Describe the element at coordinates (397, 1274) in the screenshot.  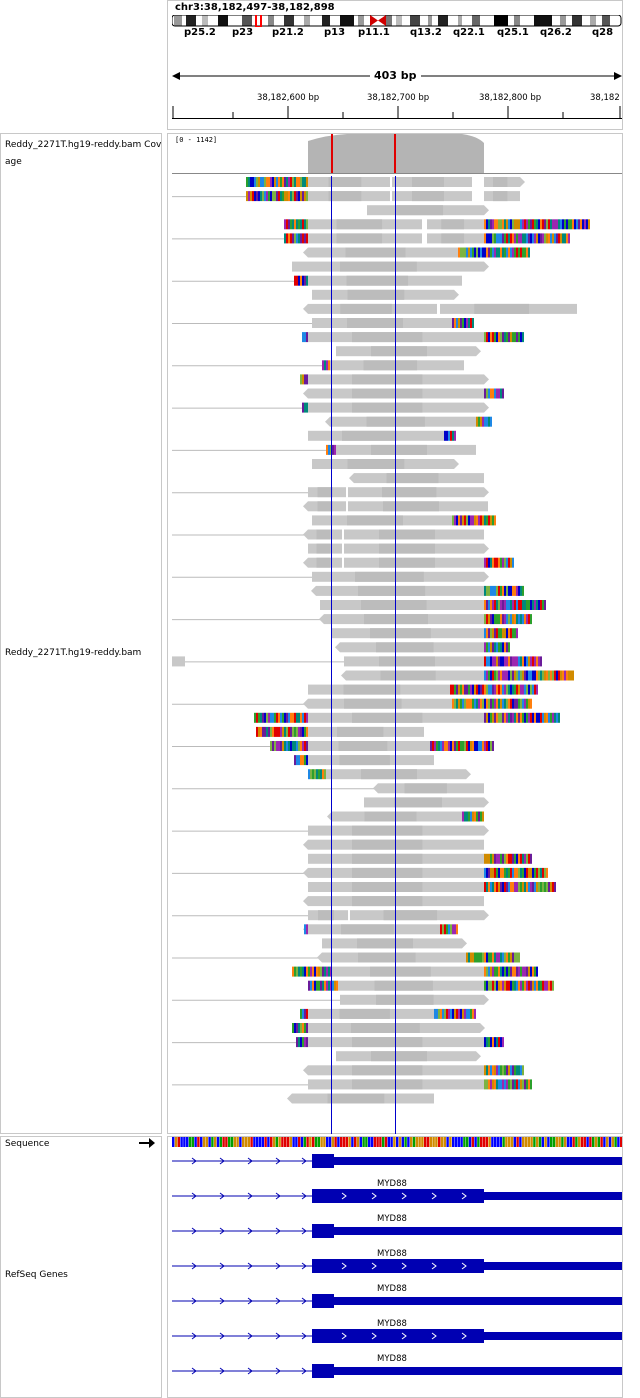
I see `refseq-genes-track` at that location.